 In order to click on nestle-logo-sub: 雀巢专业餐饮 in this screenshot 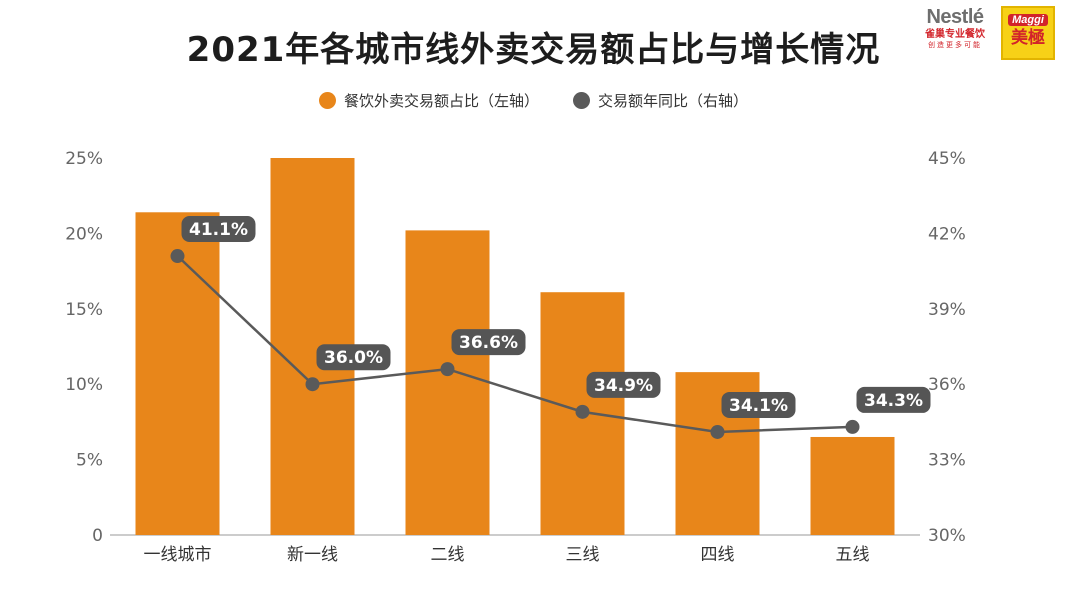, I will do `click(955, 34)`.